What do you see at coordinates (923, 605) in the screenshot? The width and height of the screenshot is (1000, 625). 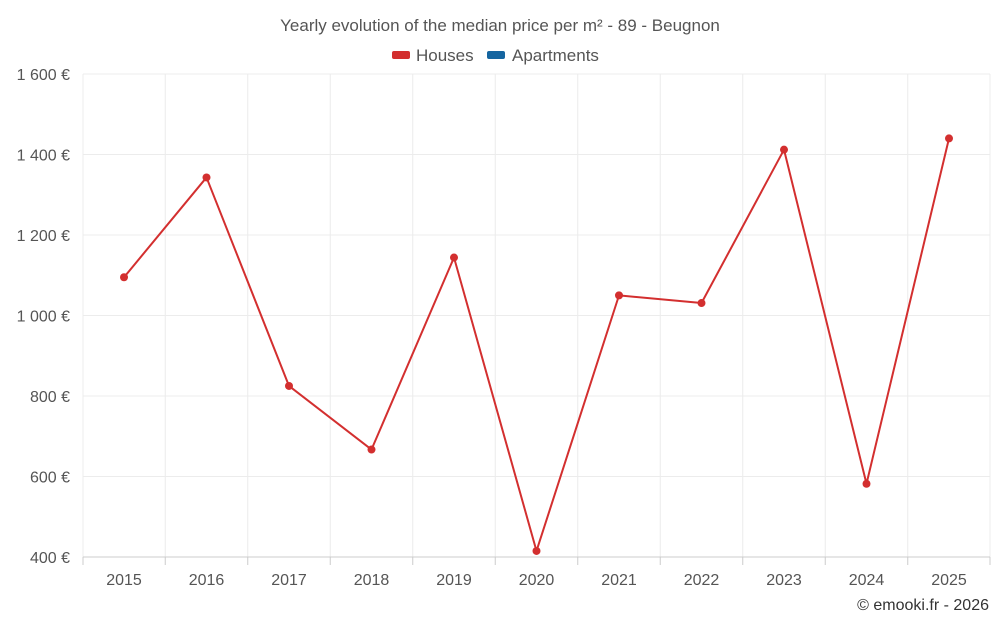 I see `credit-text: © emooki.fr - 2026` at bounding box center [923, 605].